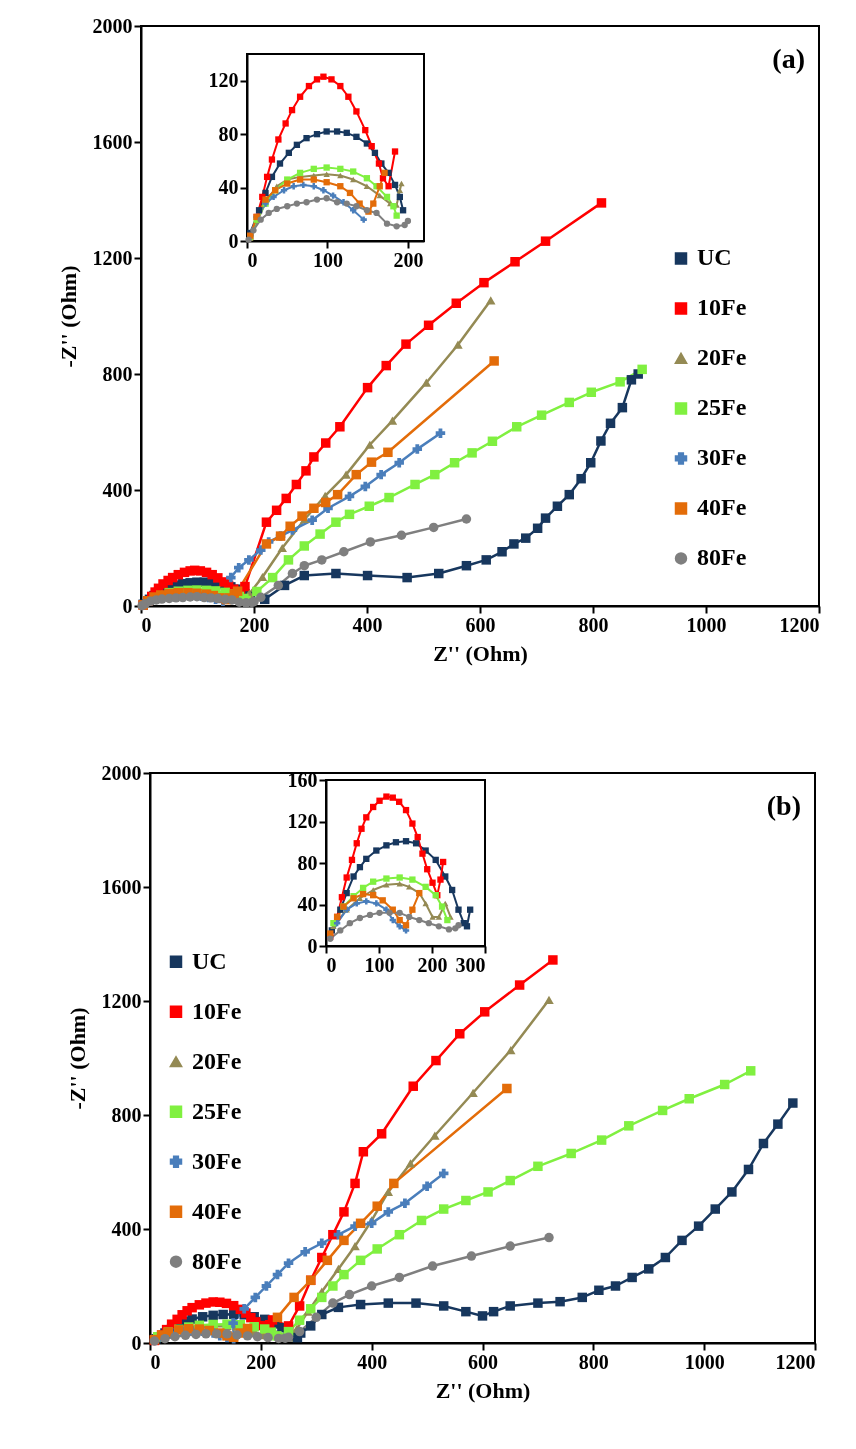 The height and width of the screenshot is (1449, 856). I want to click on x-tick-label: 300, so click(470, 964).